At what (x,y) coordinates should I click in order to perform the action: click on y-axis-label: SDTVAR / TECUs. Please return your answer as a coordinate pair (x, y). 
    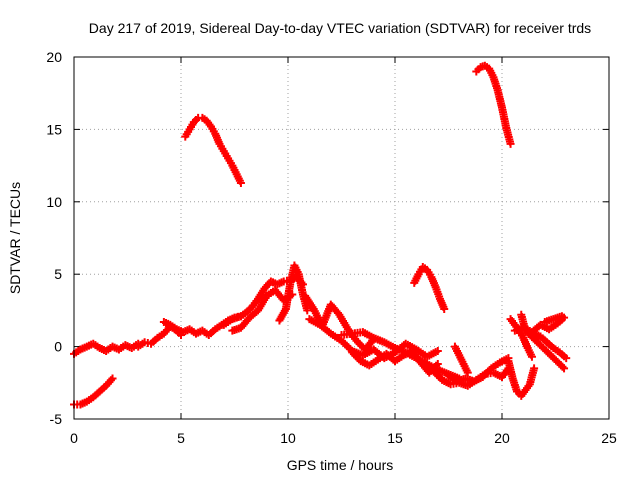
    Looking at the image, I should click on (15, 238).